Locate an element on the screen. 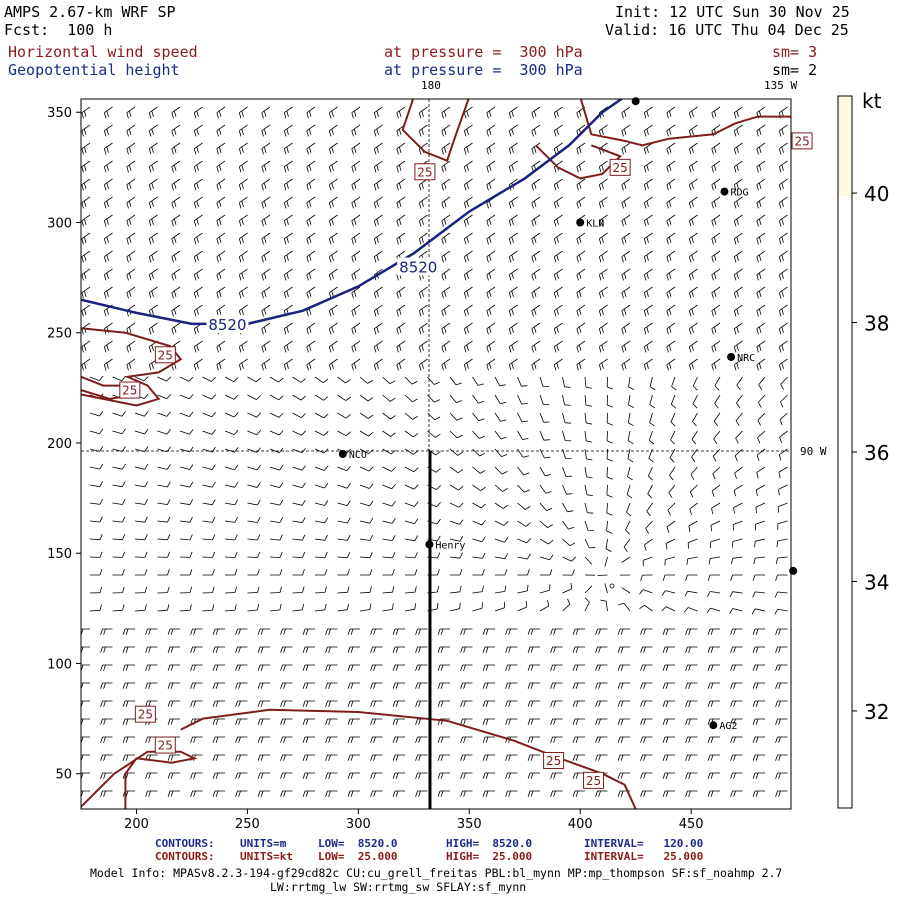  y-tick-label: 50 is located at coordinates (63, 775).